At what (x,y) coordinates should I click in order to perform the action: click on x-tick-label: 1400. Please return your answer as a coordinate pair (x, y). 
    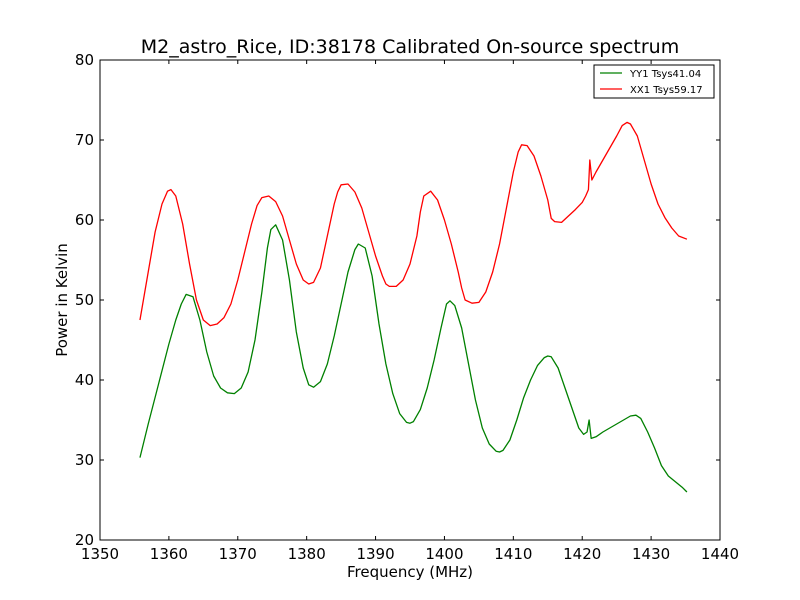
    Looking at the image, I should click on (444, 554).